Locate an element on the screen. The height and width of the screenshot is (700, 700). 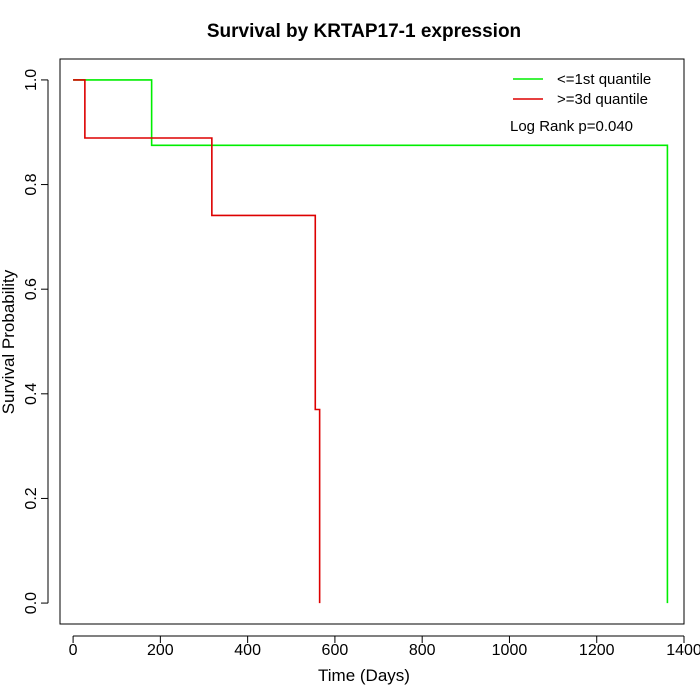
x-axis-label: Time (Days) is located at coordinates (364, 675).